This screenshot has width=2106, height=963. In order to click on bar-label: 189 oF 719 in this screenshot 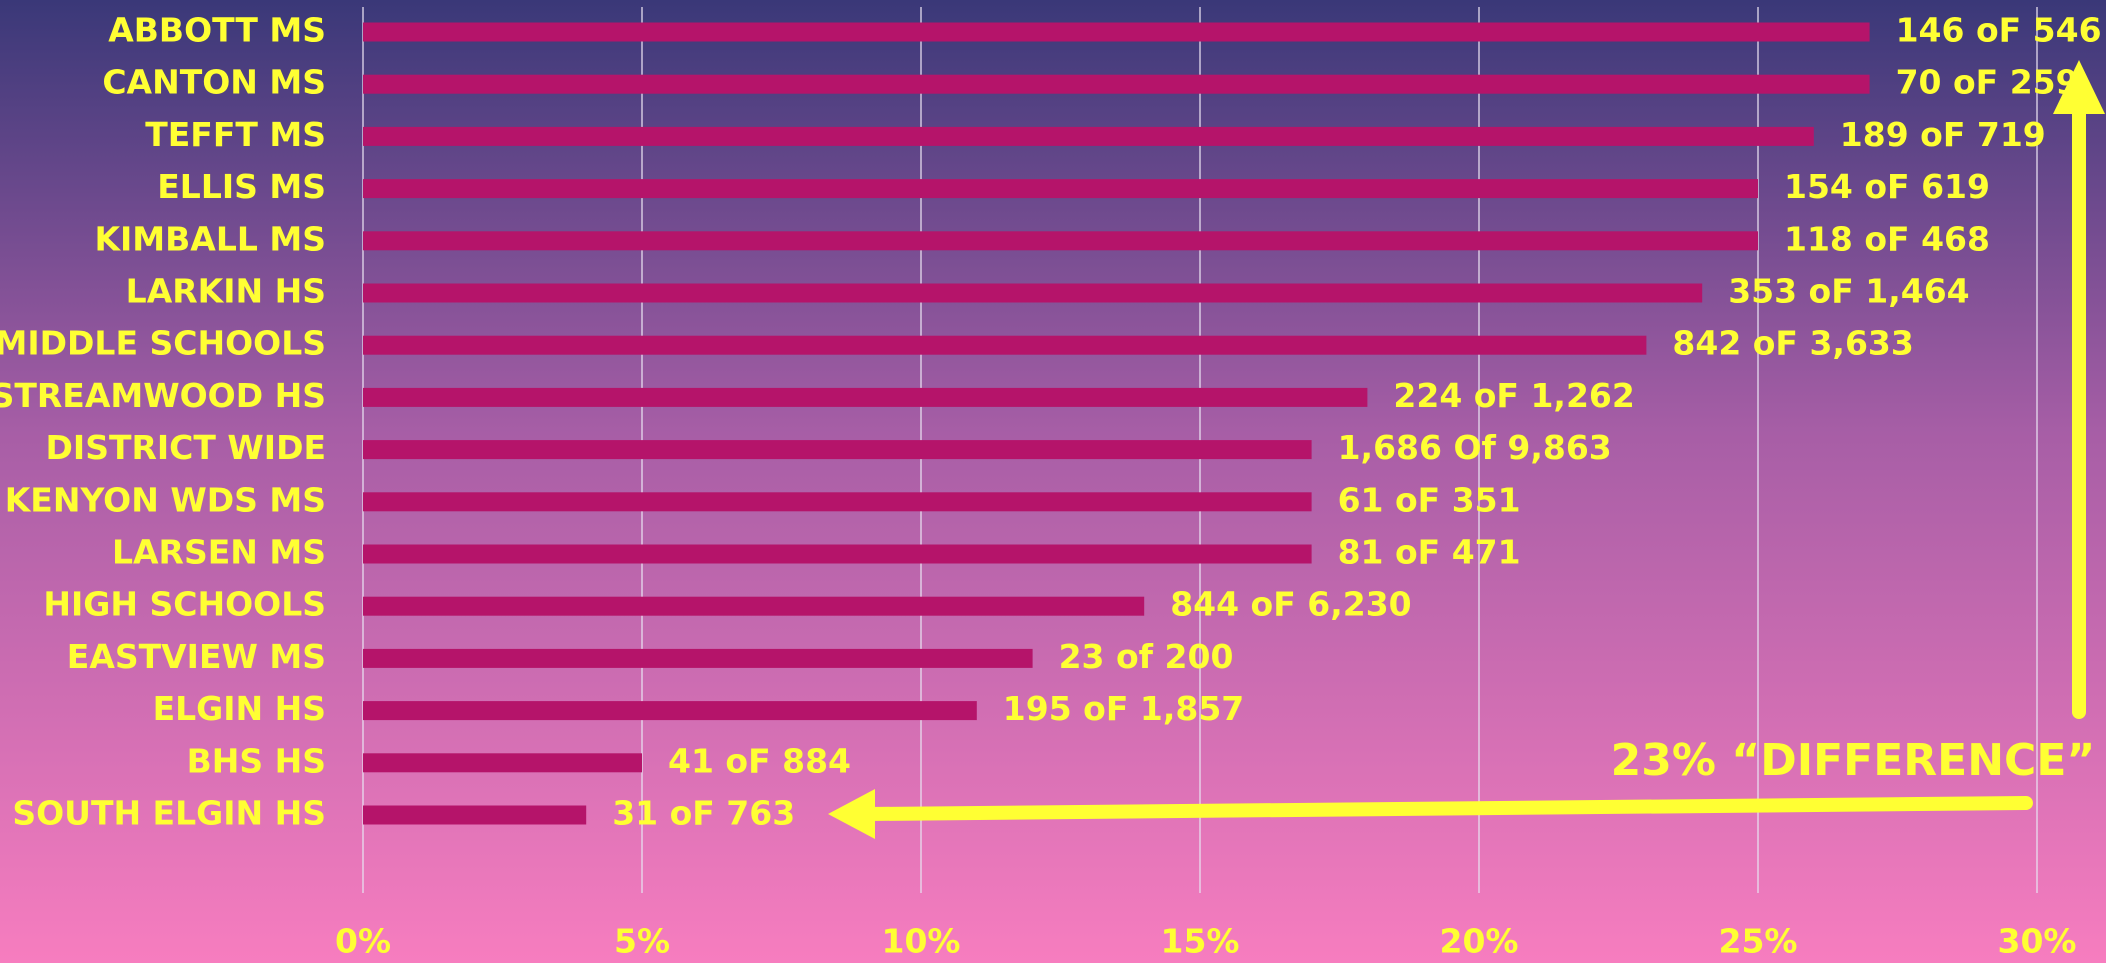, I will do `click(1943, 134)`.